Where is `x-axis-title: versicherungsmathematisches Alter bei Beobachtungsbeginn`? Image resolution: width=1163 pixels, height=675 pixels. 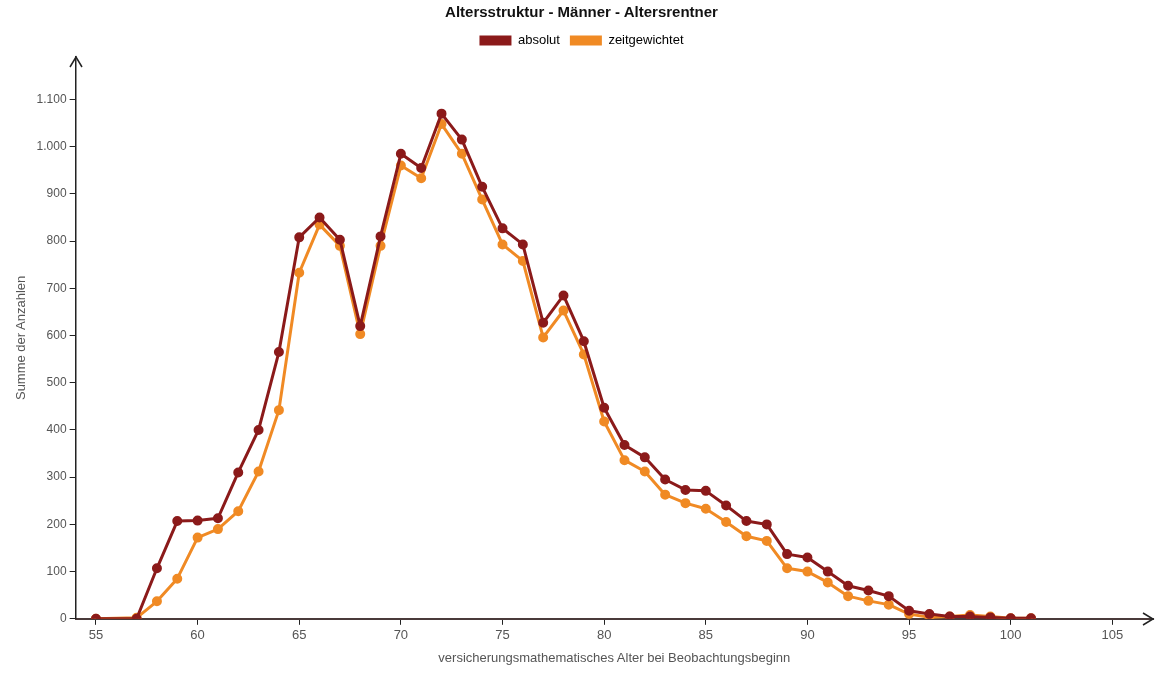 x-axis-title: versicherungsmathematisches Alter bei Beobachtungsbeginn is located at coordinates (614, 657).